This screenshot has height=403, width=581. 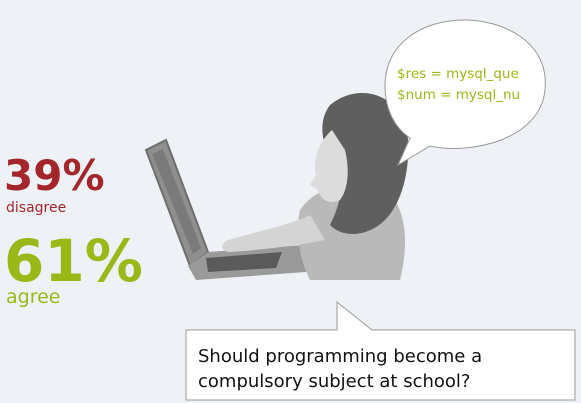 What do you see at coordinates (340, 356) in the screenshot?
I see `question-line: Should programming become a` at bounding box center [340, 356].